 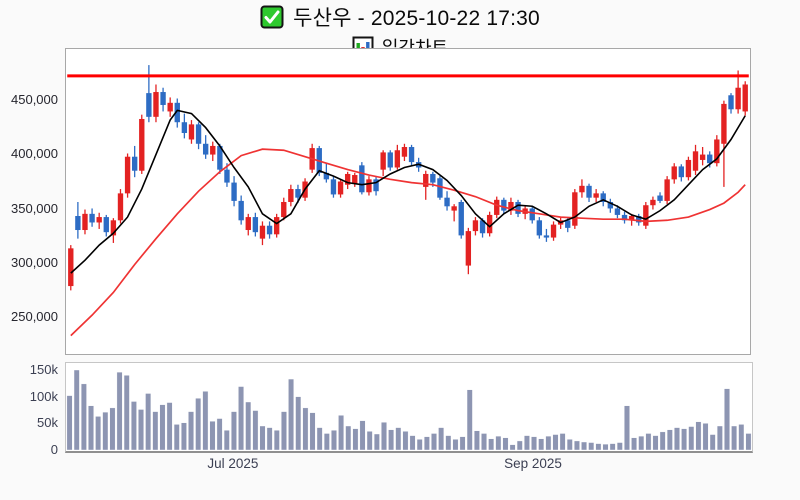 I want to click on volume-tick-label: 50k, so click(x=47, y=423).